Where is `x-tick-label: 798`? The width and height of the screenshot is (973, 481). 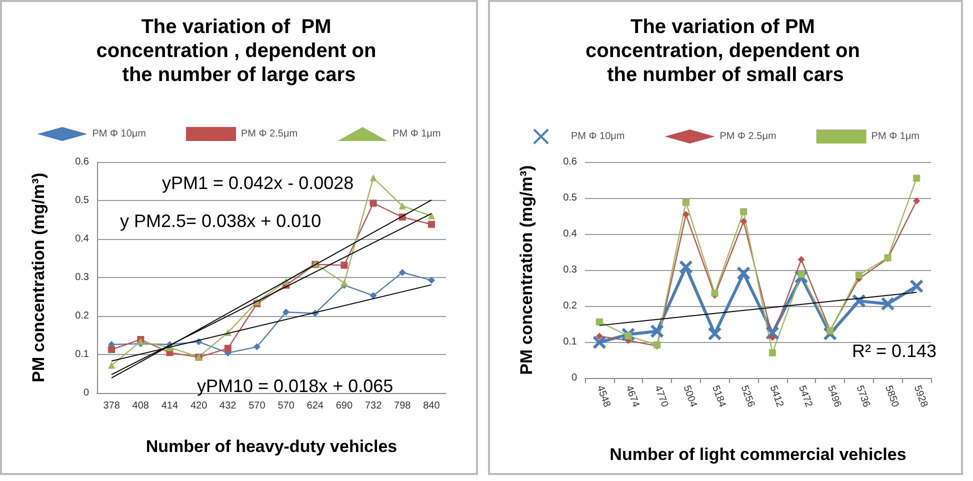
x-tick-label: 798 is located at coordinates (403, 406).